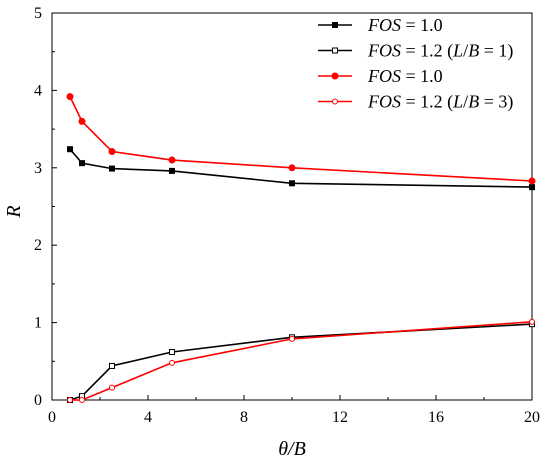  I want to click on x-axis-label: θ/B, so click(292, 449).